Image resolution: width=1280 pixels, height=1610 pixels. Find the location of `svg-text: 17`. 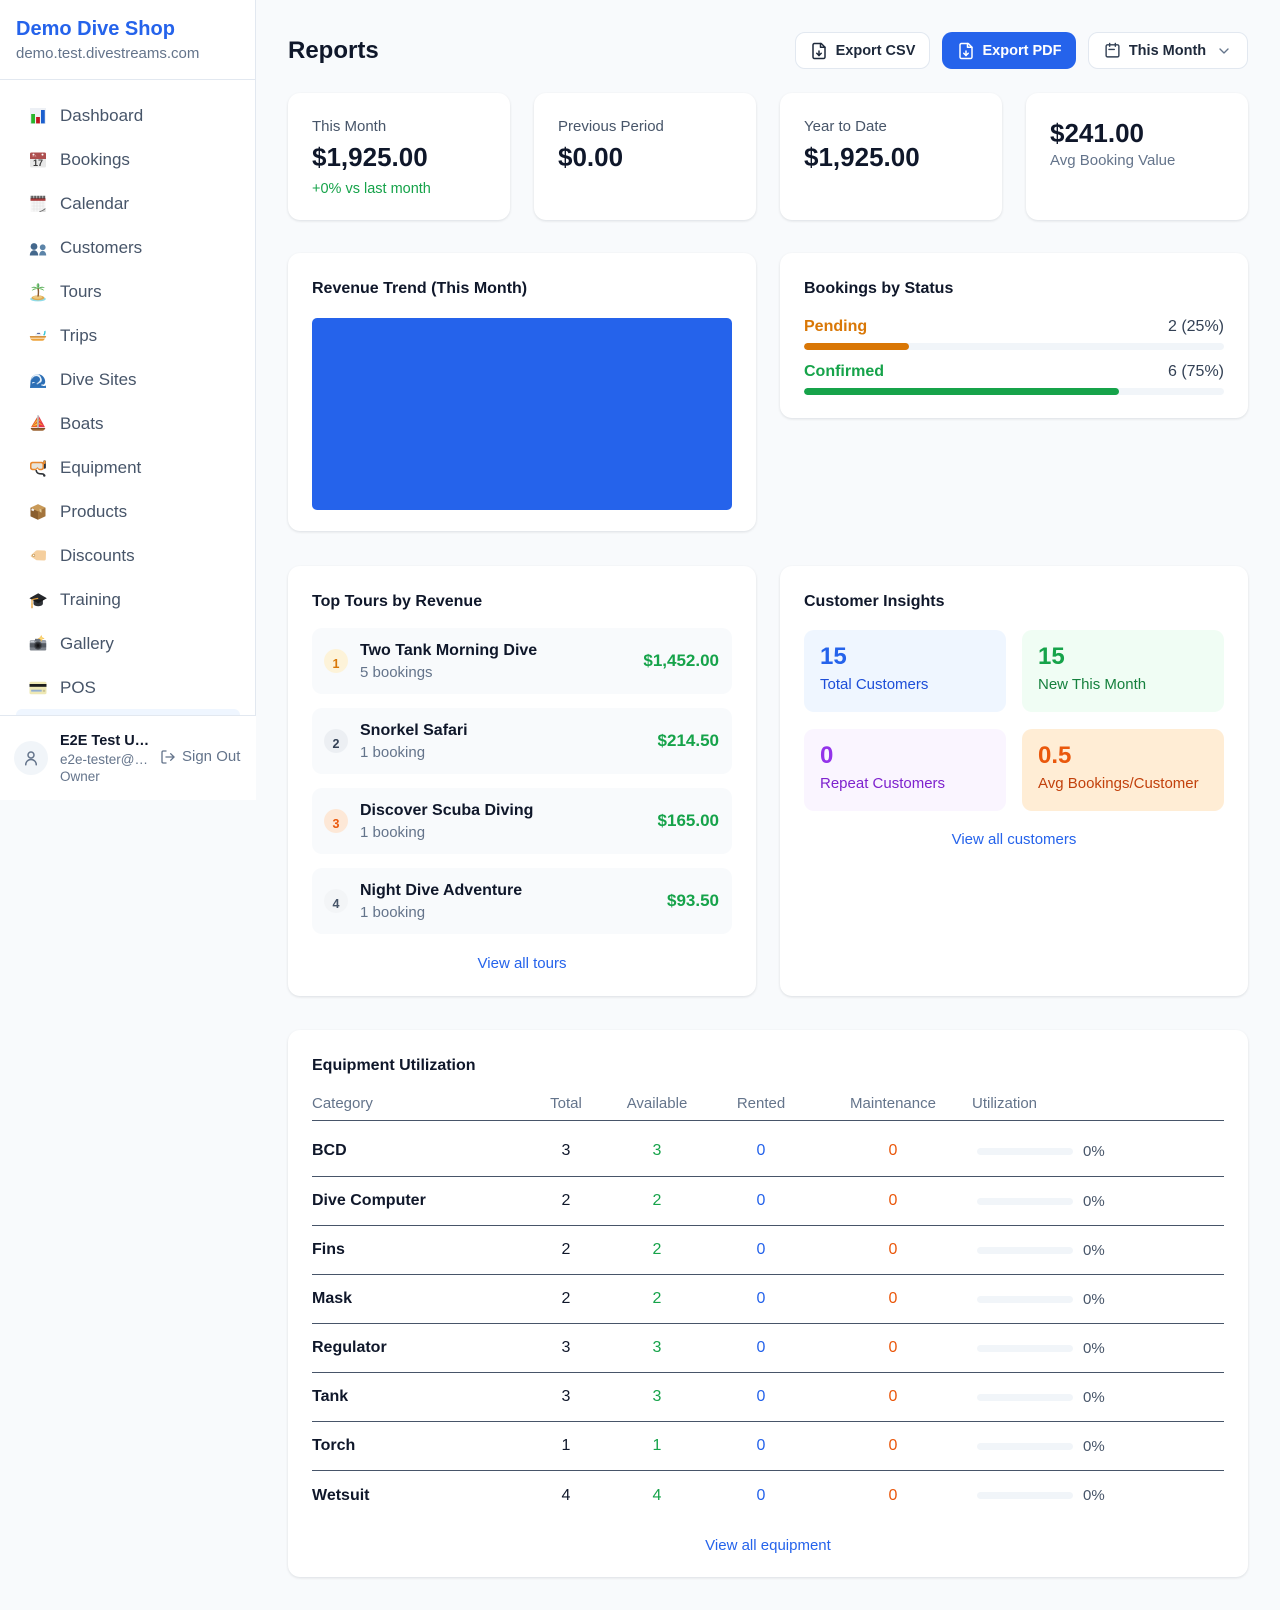

svg-text: 17 is located at coordinates (38, 163).